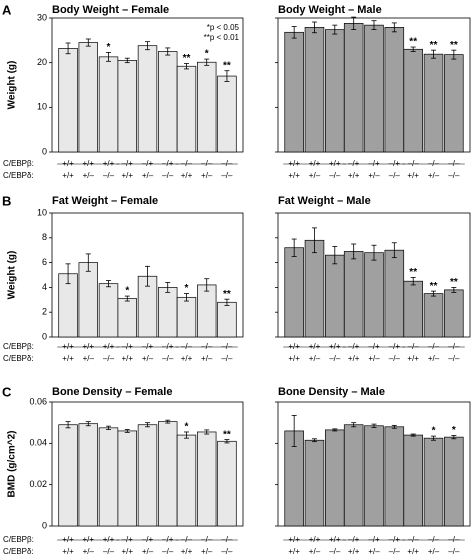 The image size is (474, 559). Describe the element at coordinates (44, 237) in the screenshot. I see `y-tick-label: 8` at that location.